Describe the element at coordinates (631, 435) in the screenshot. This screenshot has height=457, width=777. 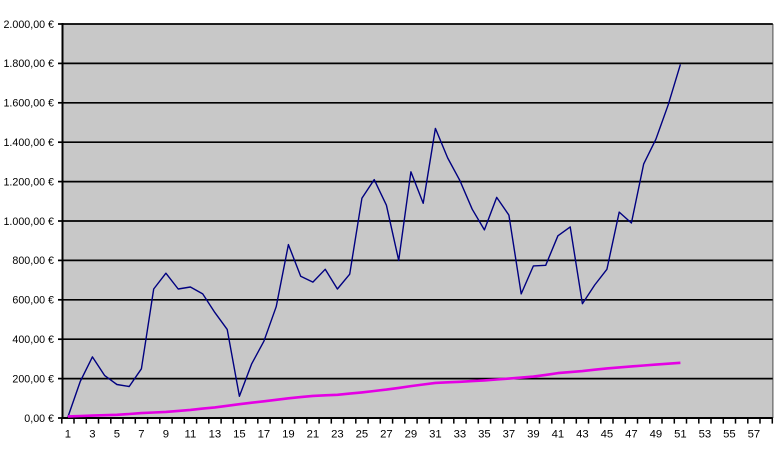
I see `svg-text: 47` at that location.